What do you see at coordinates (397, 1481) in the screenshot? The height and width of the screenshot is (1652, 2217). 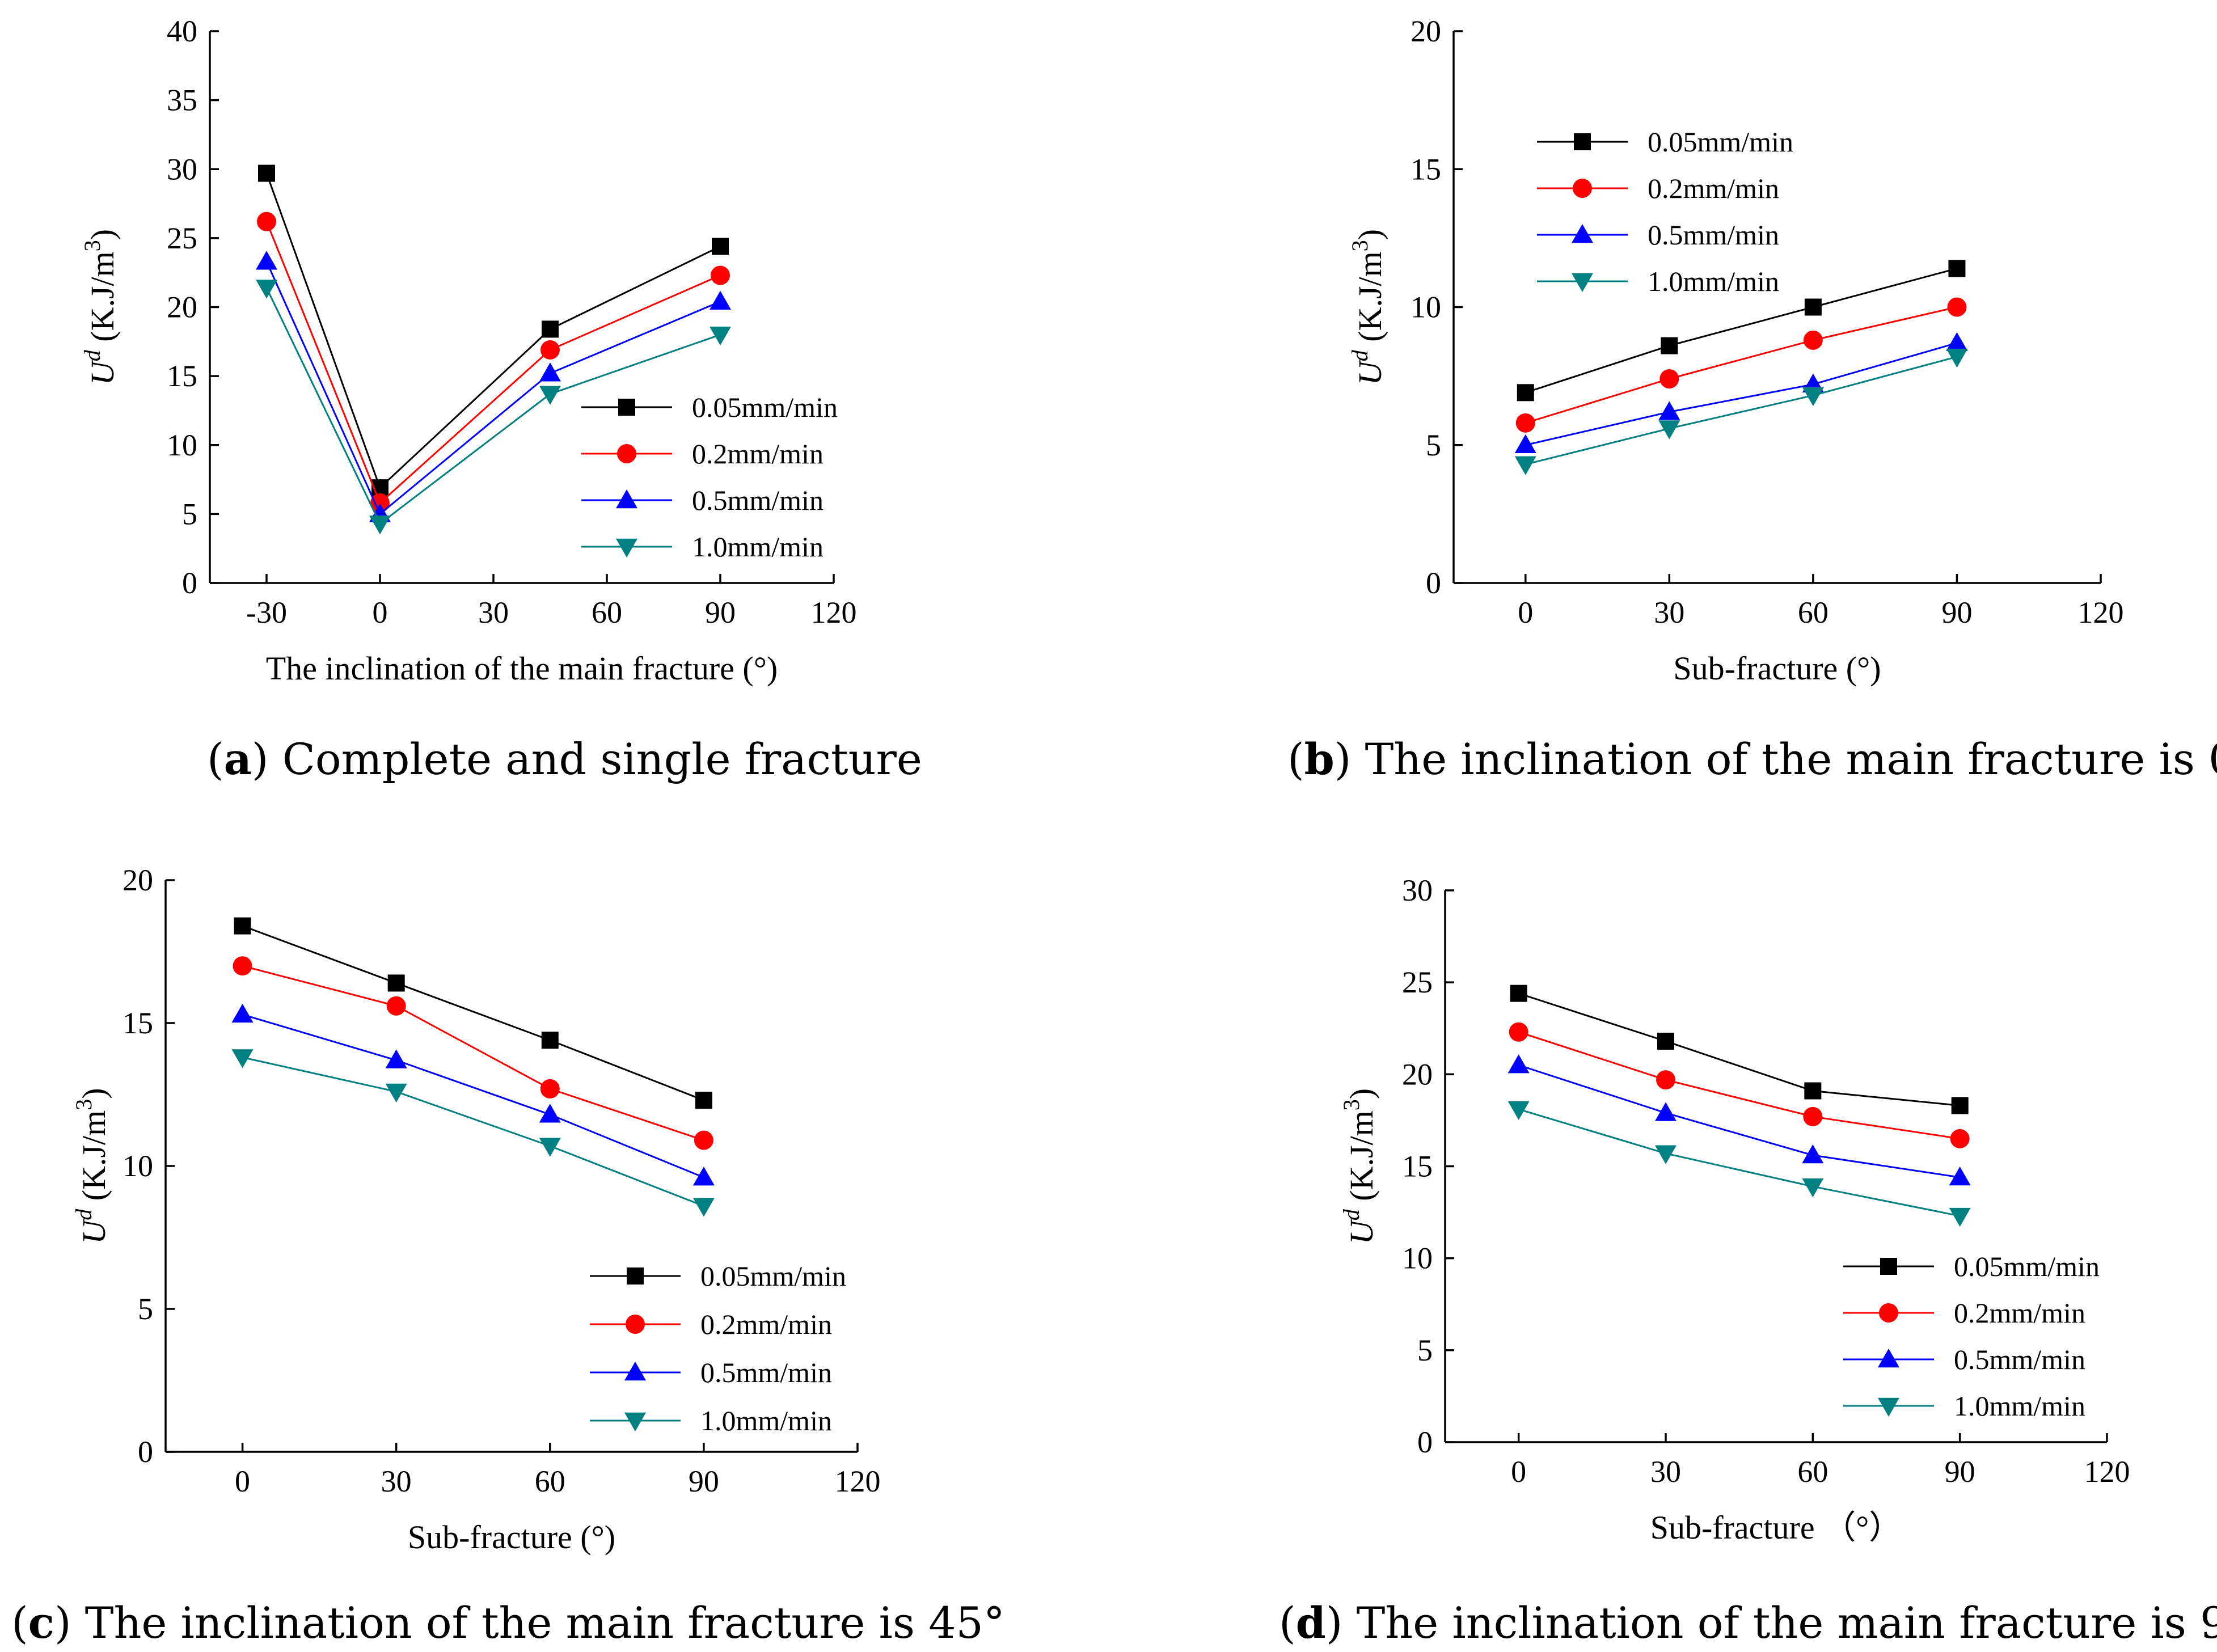 I see `x-tick-label: 30` at bounding box center [397, 1481].